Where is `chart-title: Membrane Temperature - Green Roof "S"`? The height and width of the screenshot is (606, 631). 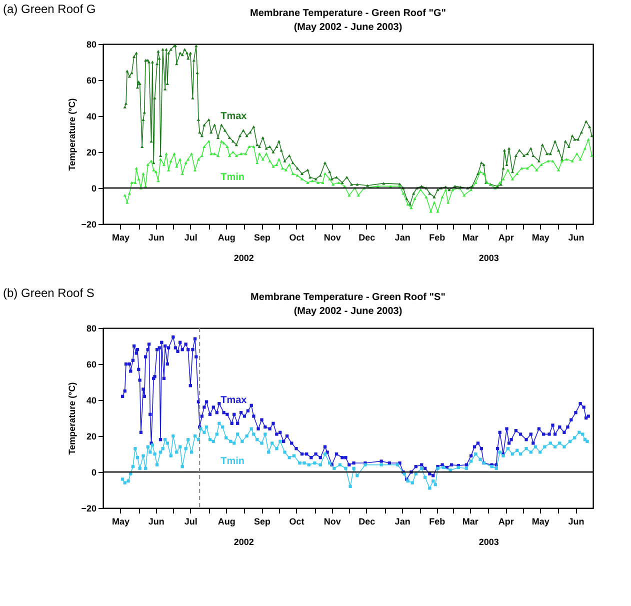
chart-title: Membrane Temperature - Green Roof "S" is located at coordinates (348, 297).